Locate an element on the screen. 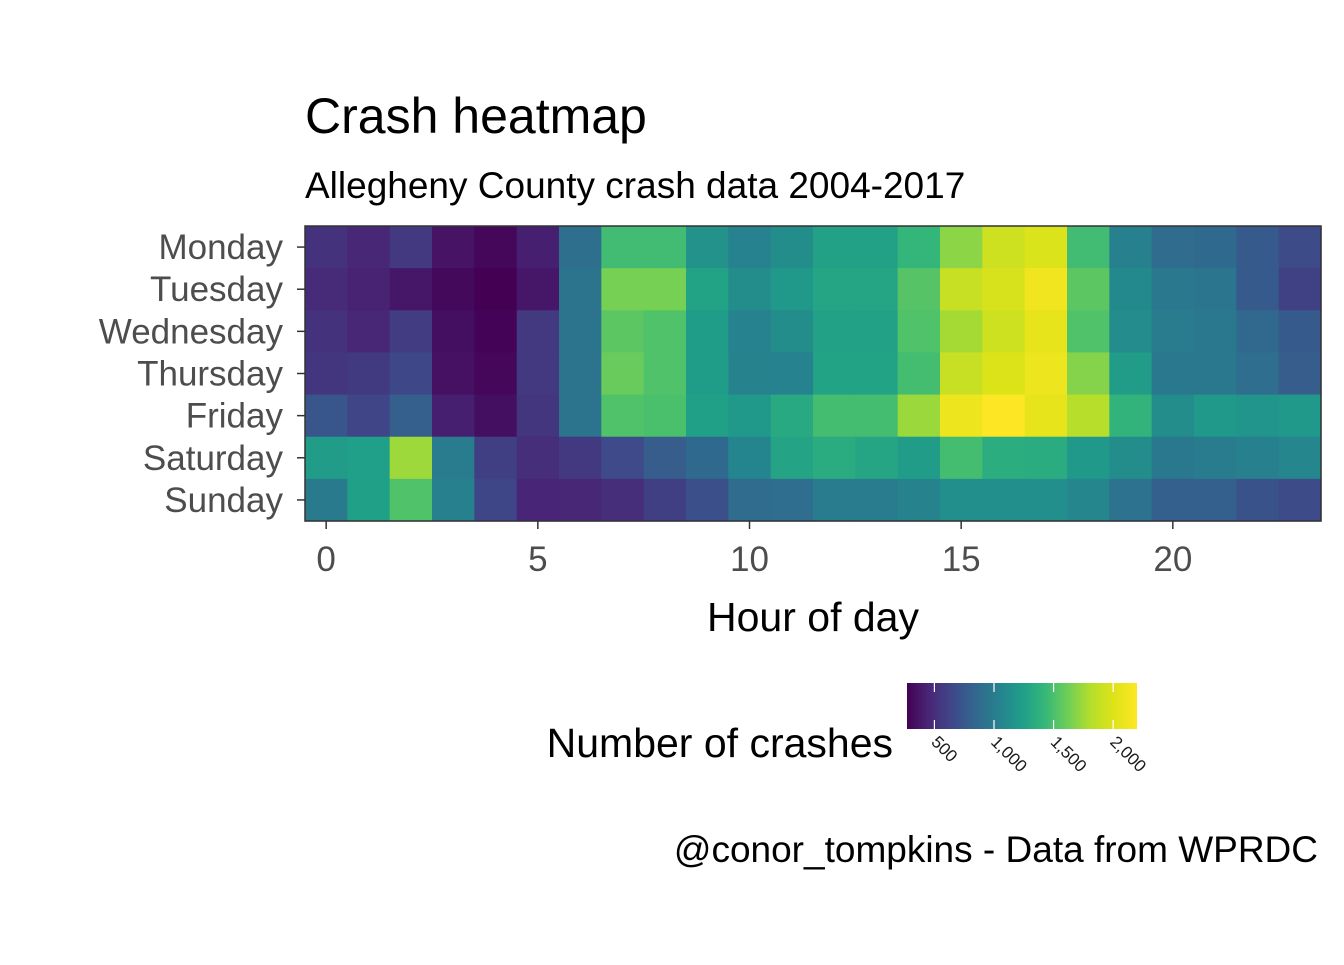 The height and width of the screenshot is (965, 1344). y-tick-label: Tuesday is located at coordinates (216, 289).